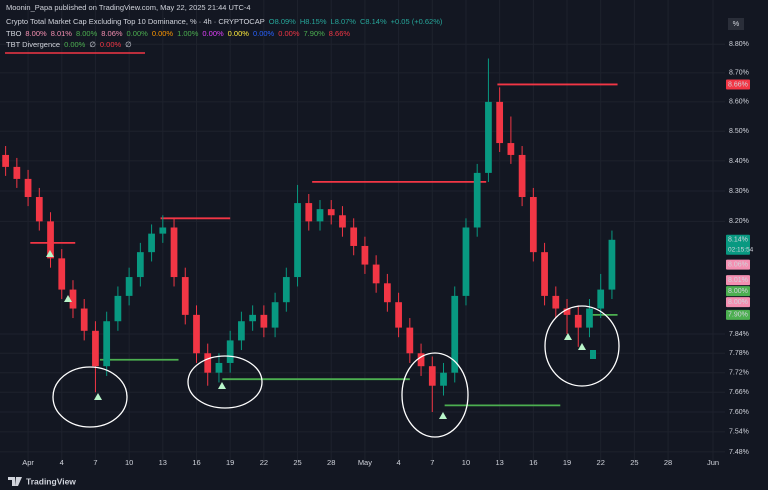  I want to click on x-tick-label: 7, so click(95, 462).